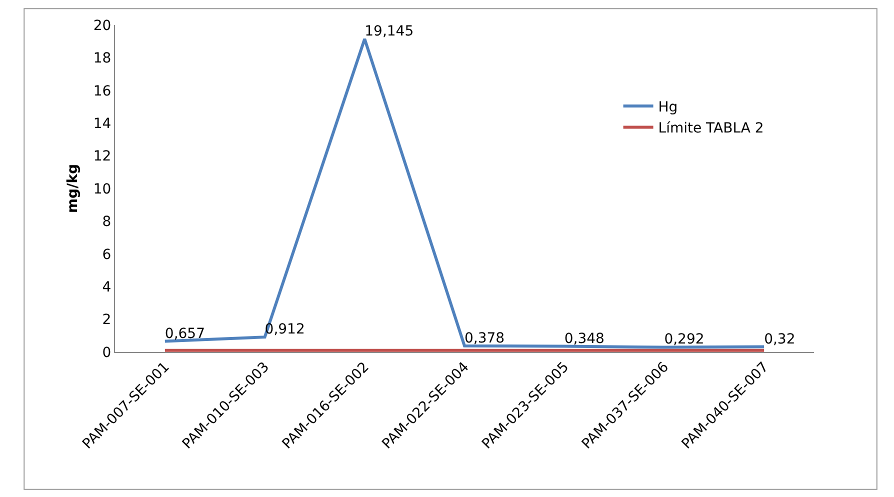  I want to click on y-tick-label: 16, so click(102, 91).